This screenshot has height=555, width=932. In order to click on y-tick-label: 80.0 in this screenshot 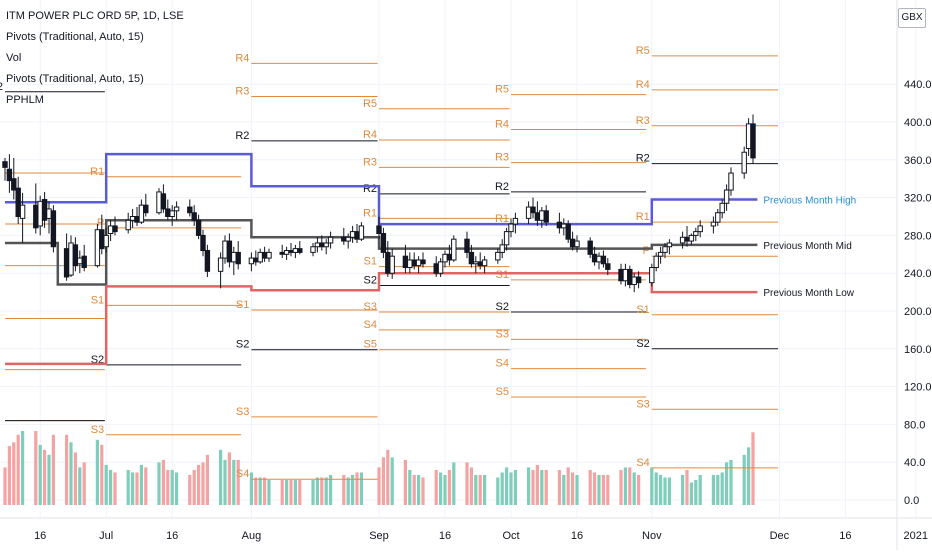, I will do `click(914, 425)`.